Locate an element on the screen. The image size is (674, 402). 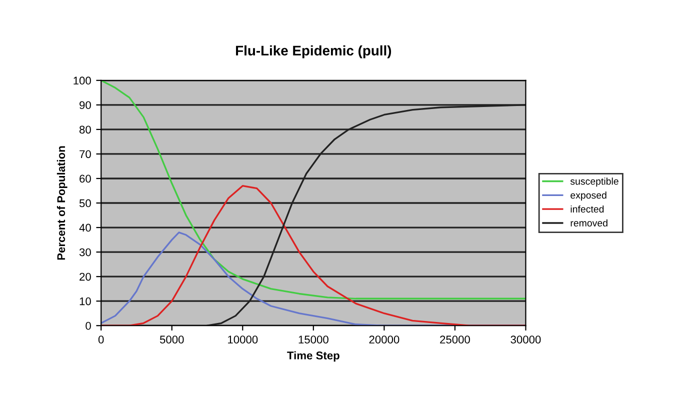
x-tick-label: 5000 is located at coordinates (172, 340).